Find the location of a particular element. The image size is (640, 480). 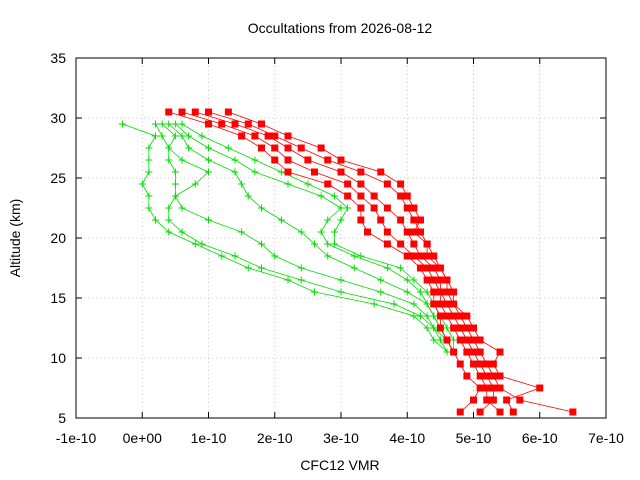

y-tick-label: 25 is located at coordinates (58, 178).